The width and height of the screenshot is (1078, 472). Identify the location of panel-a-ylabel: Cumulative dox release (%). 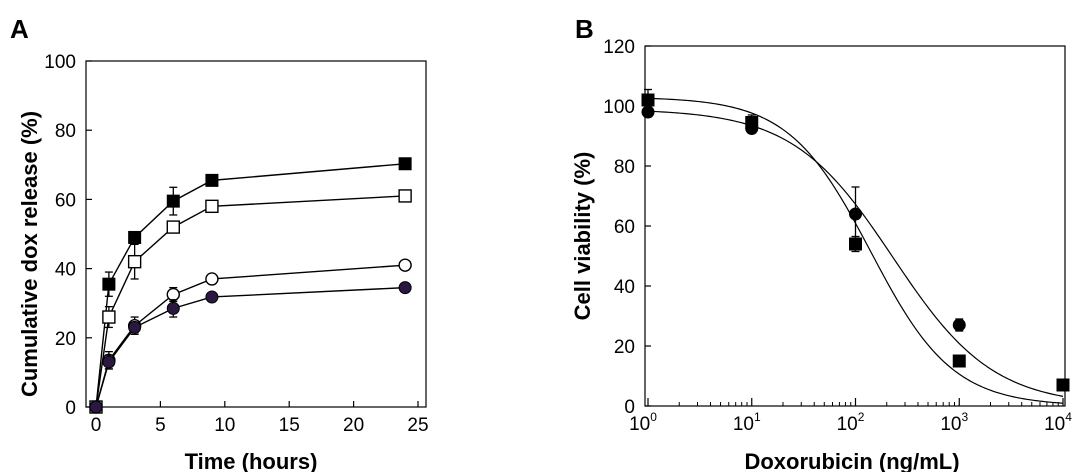
(29, 254).